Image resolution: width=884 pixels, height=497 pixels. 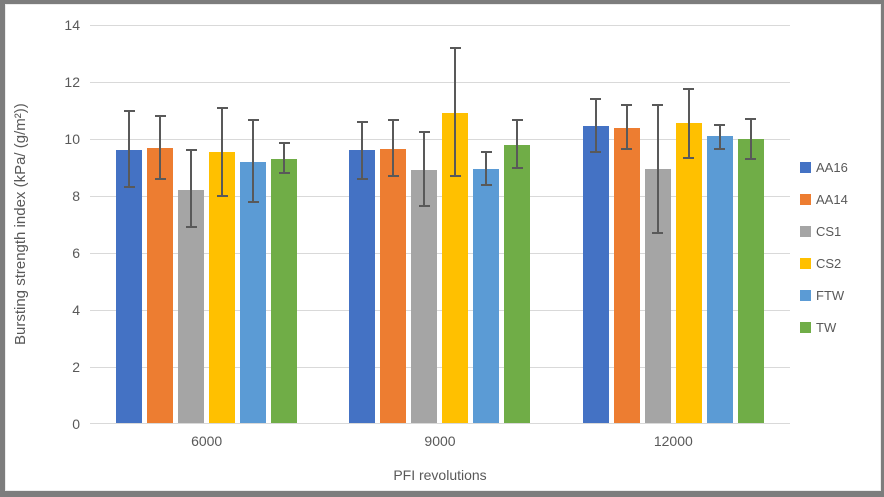 What do you see at coordinates (72, 139) in the screenshot?
I see `y-tick-label: 10` at bounding box center [72, 139].